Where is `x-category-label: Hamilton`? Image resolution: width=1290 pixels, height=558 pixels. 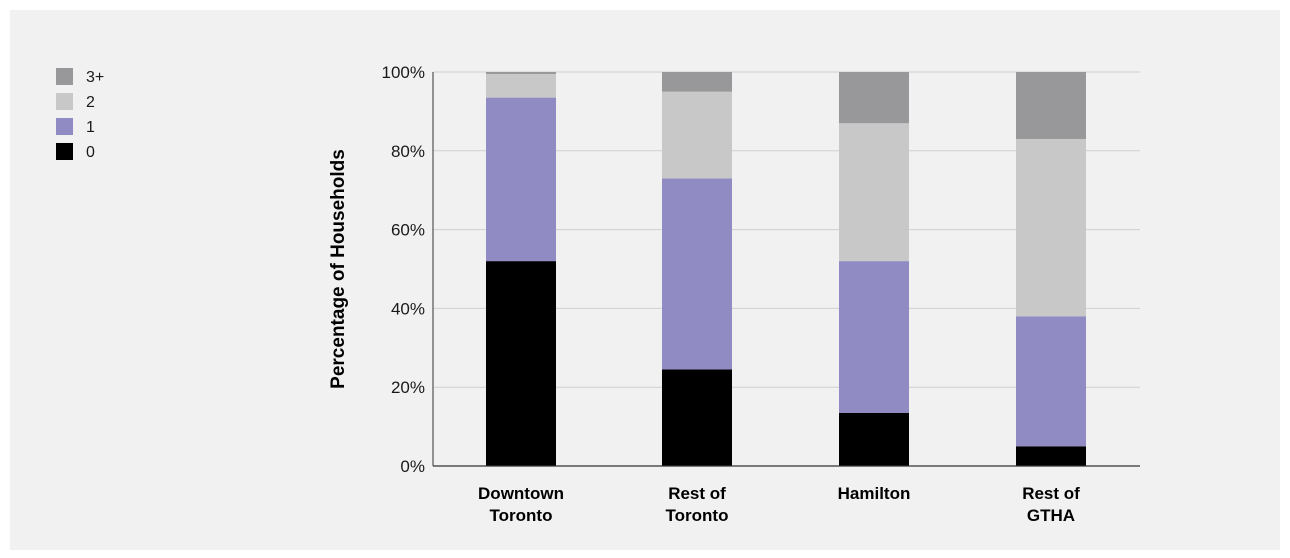
x-category-label: Hamilton is located at coordinates (874, 493).